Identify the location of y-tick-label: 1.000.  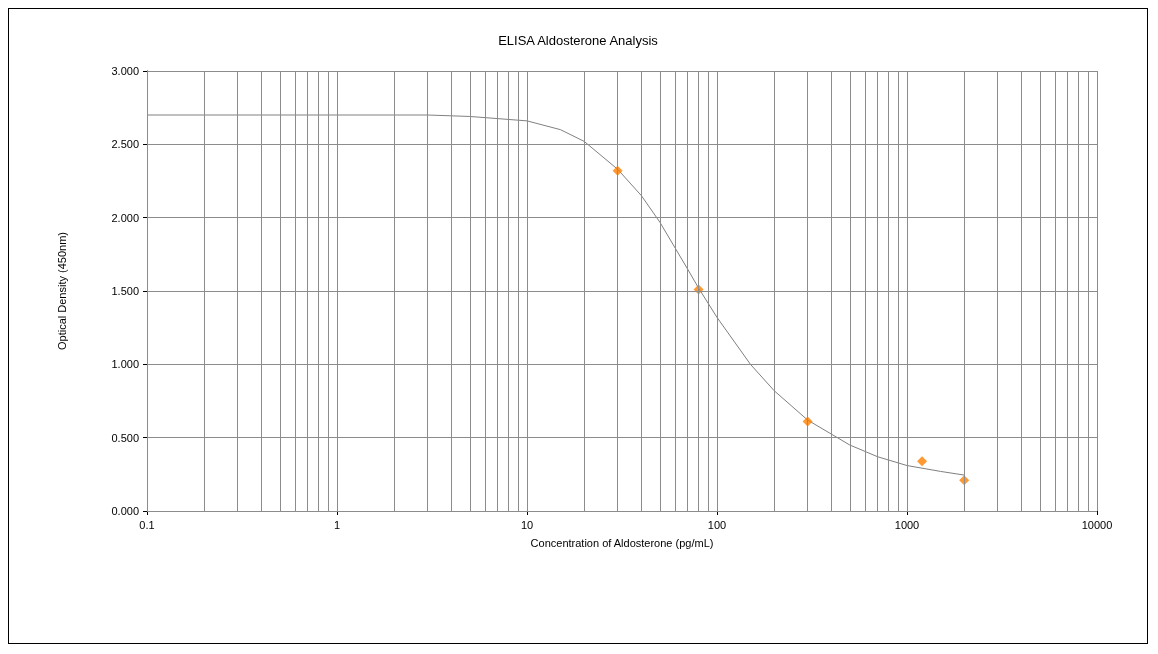
(125, 364).